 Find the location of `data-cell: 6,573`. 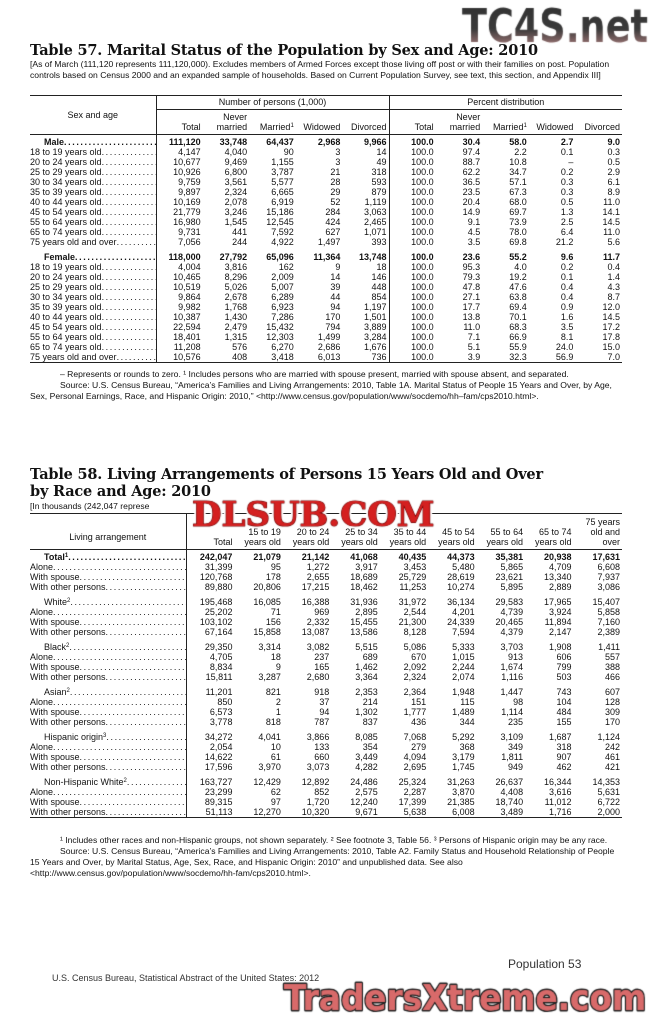

data-cell: 6,573 is located at coordinates (221, 712).